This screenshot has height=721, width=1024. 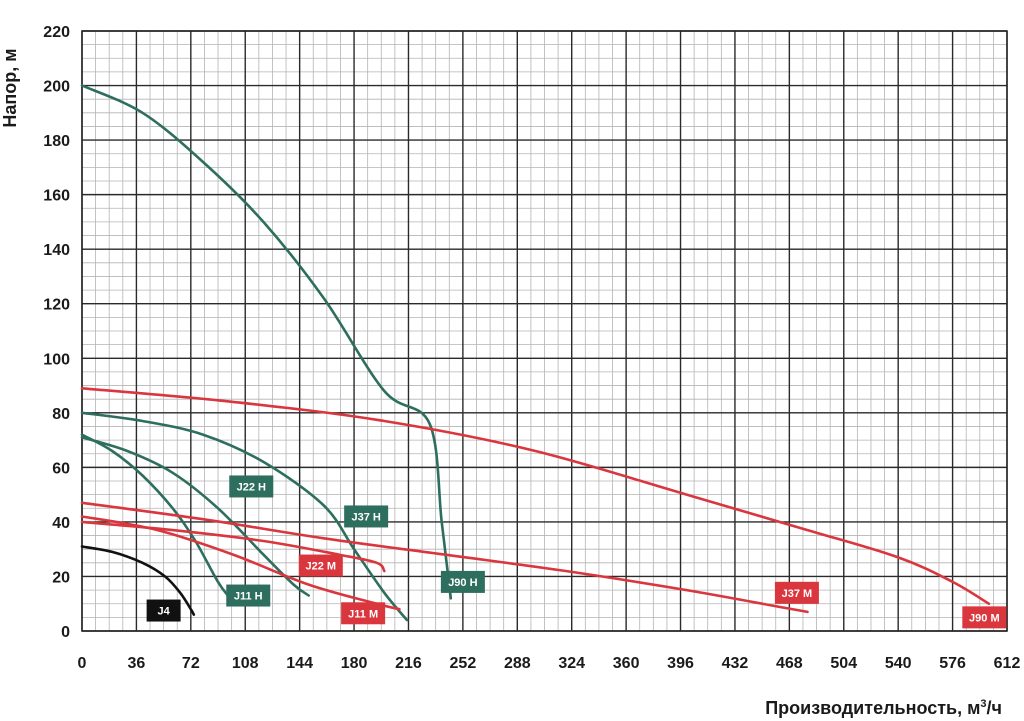 What do you see at coordinates (56, 87) in the screenshot?
I see `y-tick-label: 200` at bounding box center [56, 87].